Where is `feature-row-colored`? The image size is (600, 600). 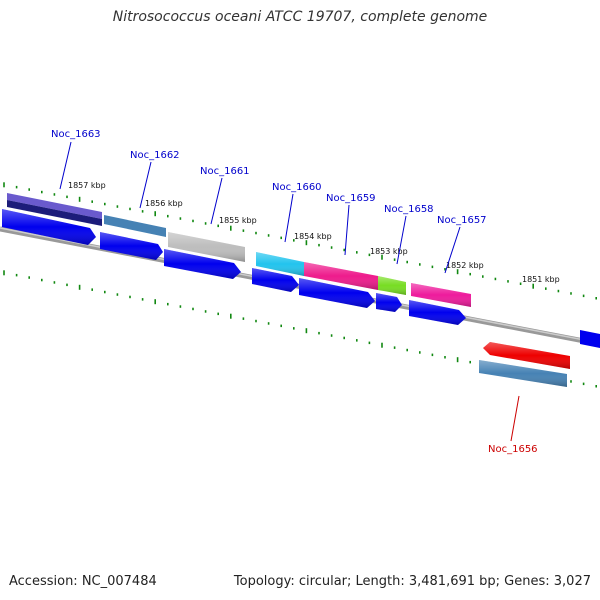
feature-row-colored is located at coordinates (239, 250).